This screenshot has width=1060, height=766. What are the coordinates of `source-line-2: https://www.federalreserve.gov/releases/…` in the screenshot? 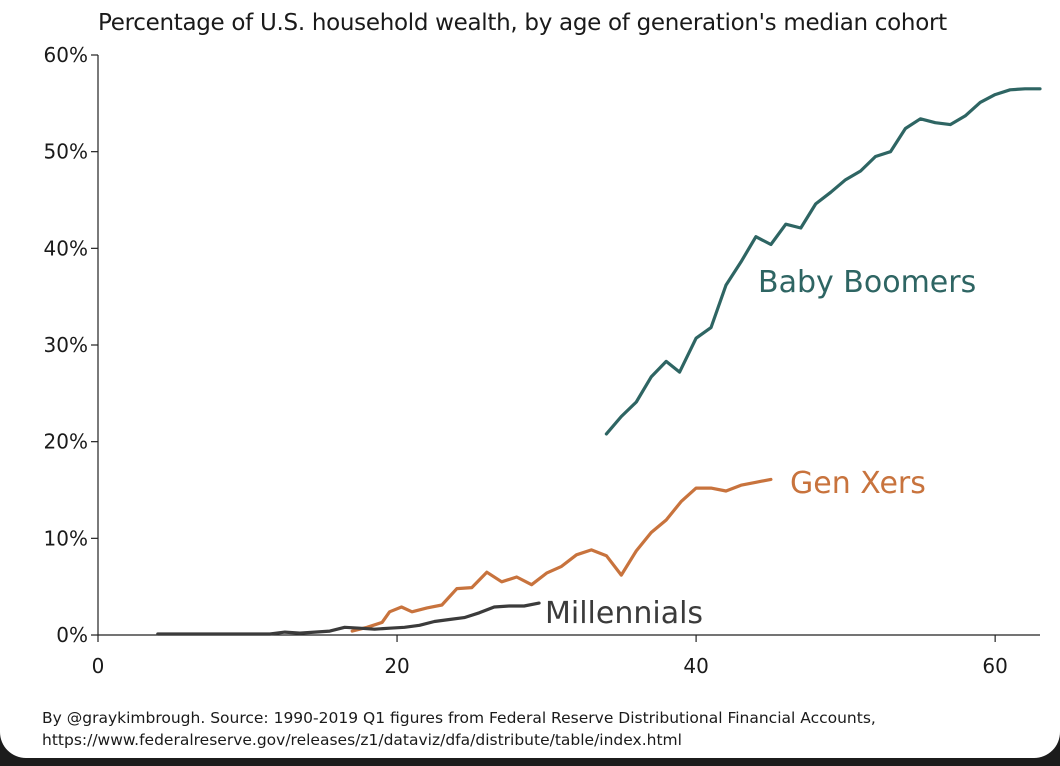 It's located at (362, 740).